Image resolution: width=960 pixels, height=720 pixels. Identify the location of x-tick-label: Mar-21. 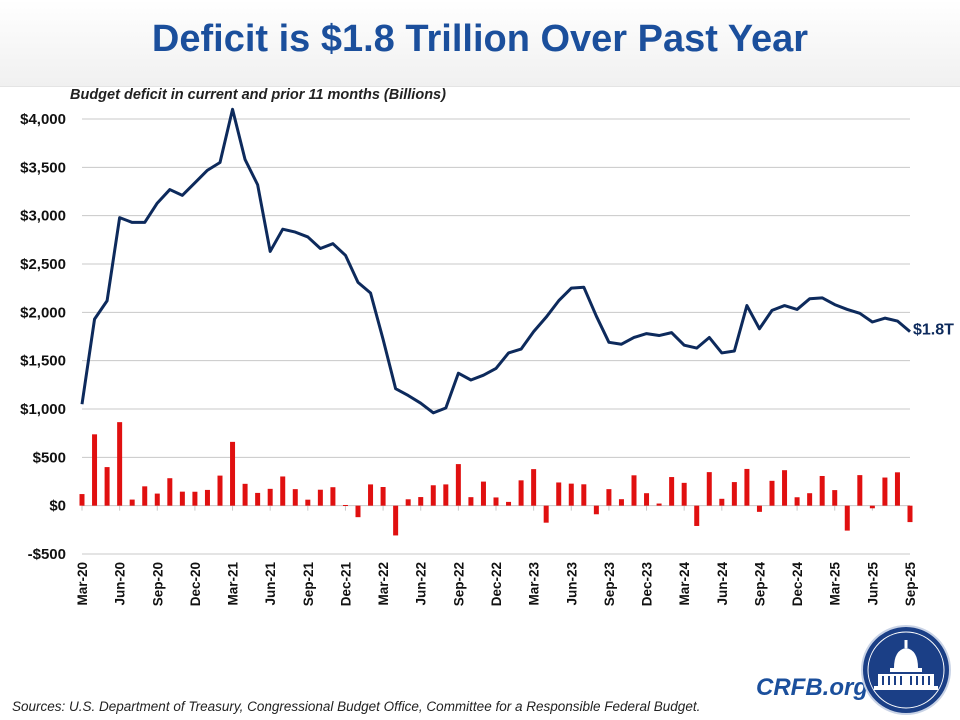
(233, 584).